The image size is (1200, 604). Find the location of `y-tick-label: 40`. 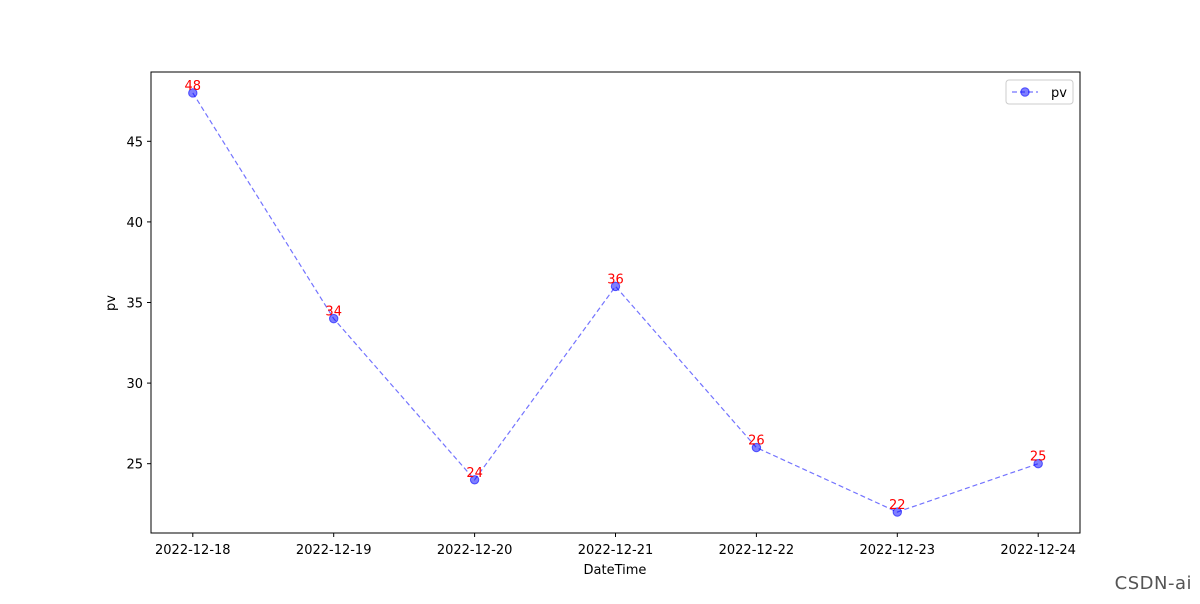

y-tick-label: 40 is located at coordinates (134, 223).